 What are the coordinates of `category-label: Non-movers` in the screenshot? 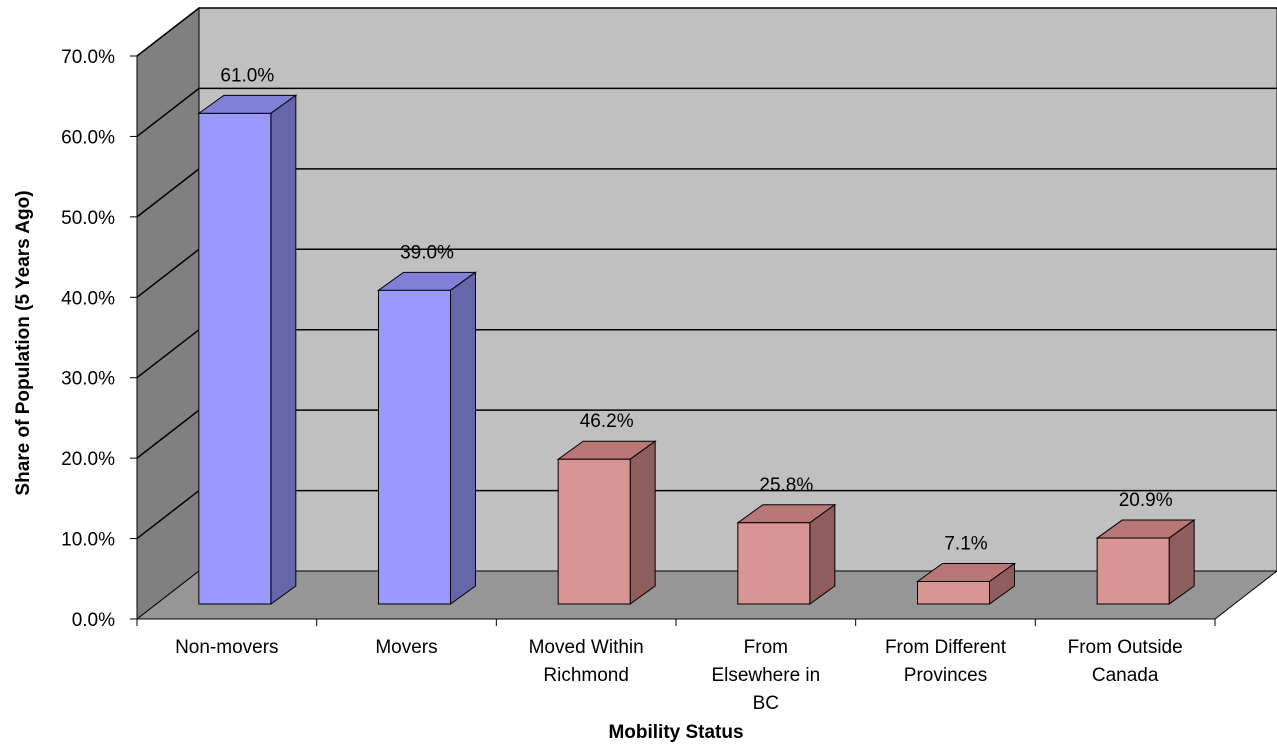 It's located at (226, 647).